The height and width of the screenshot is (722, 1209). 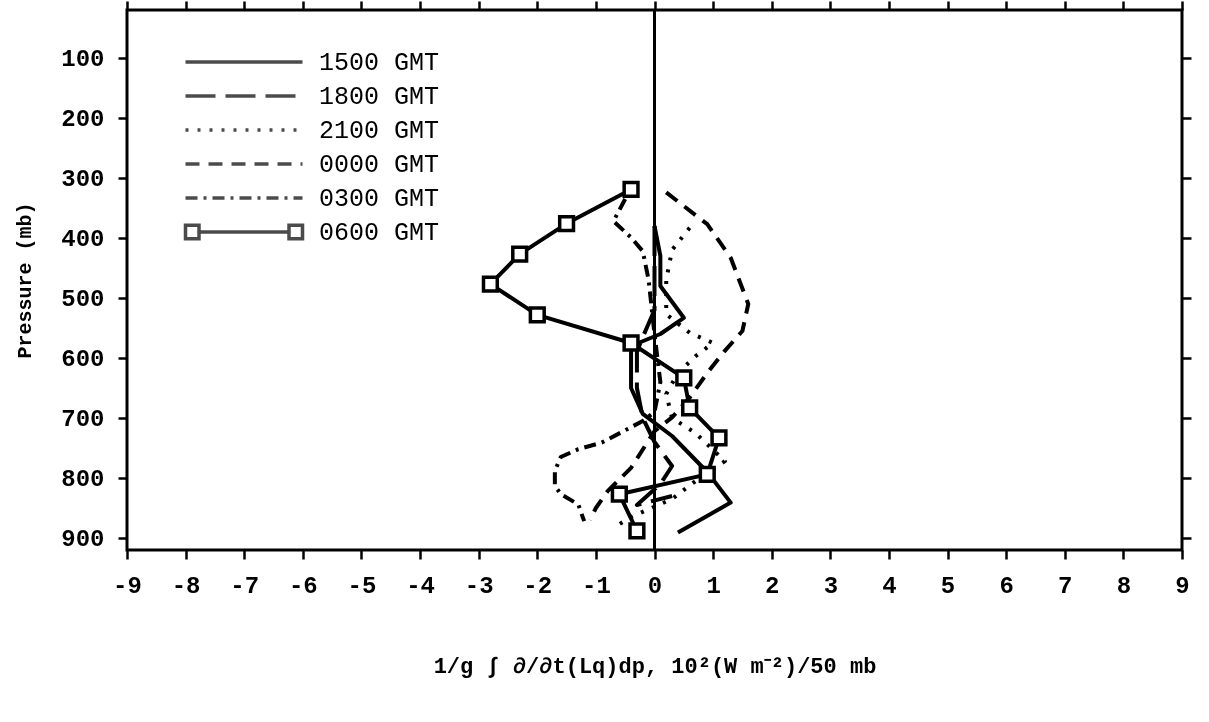 What do you see at coordinates (772, 586) in the screenshot?
I see `x-tick-label: 2` at bounding box center [772, 586].